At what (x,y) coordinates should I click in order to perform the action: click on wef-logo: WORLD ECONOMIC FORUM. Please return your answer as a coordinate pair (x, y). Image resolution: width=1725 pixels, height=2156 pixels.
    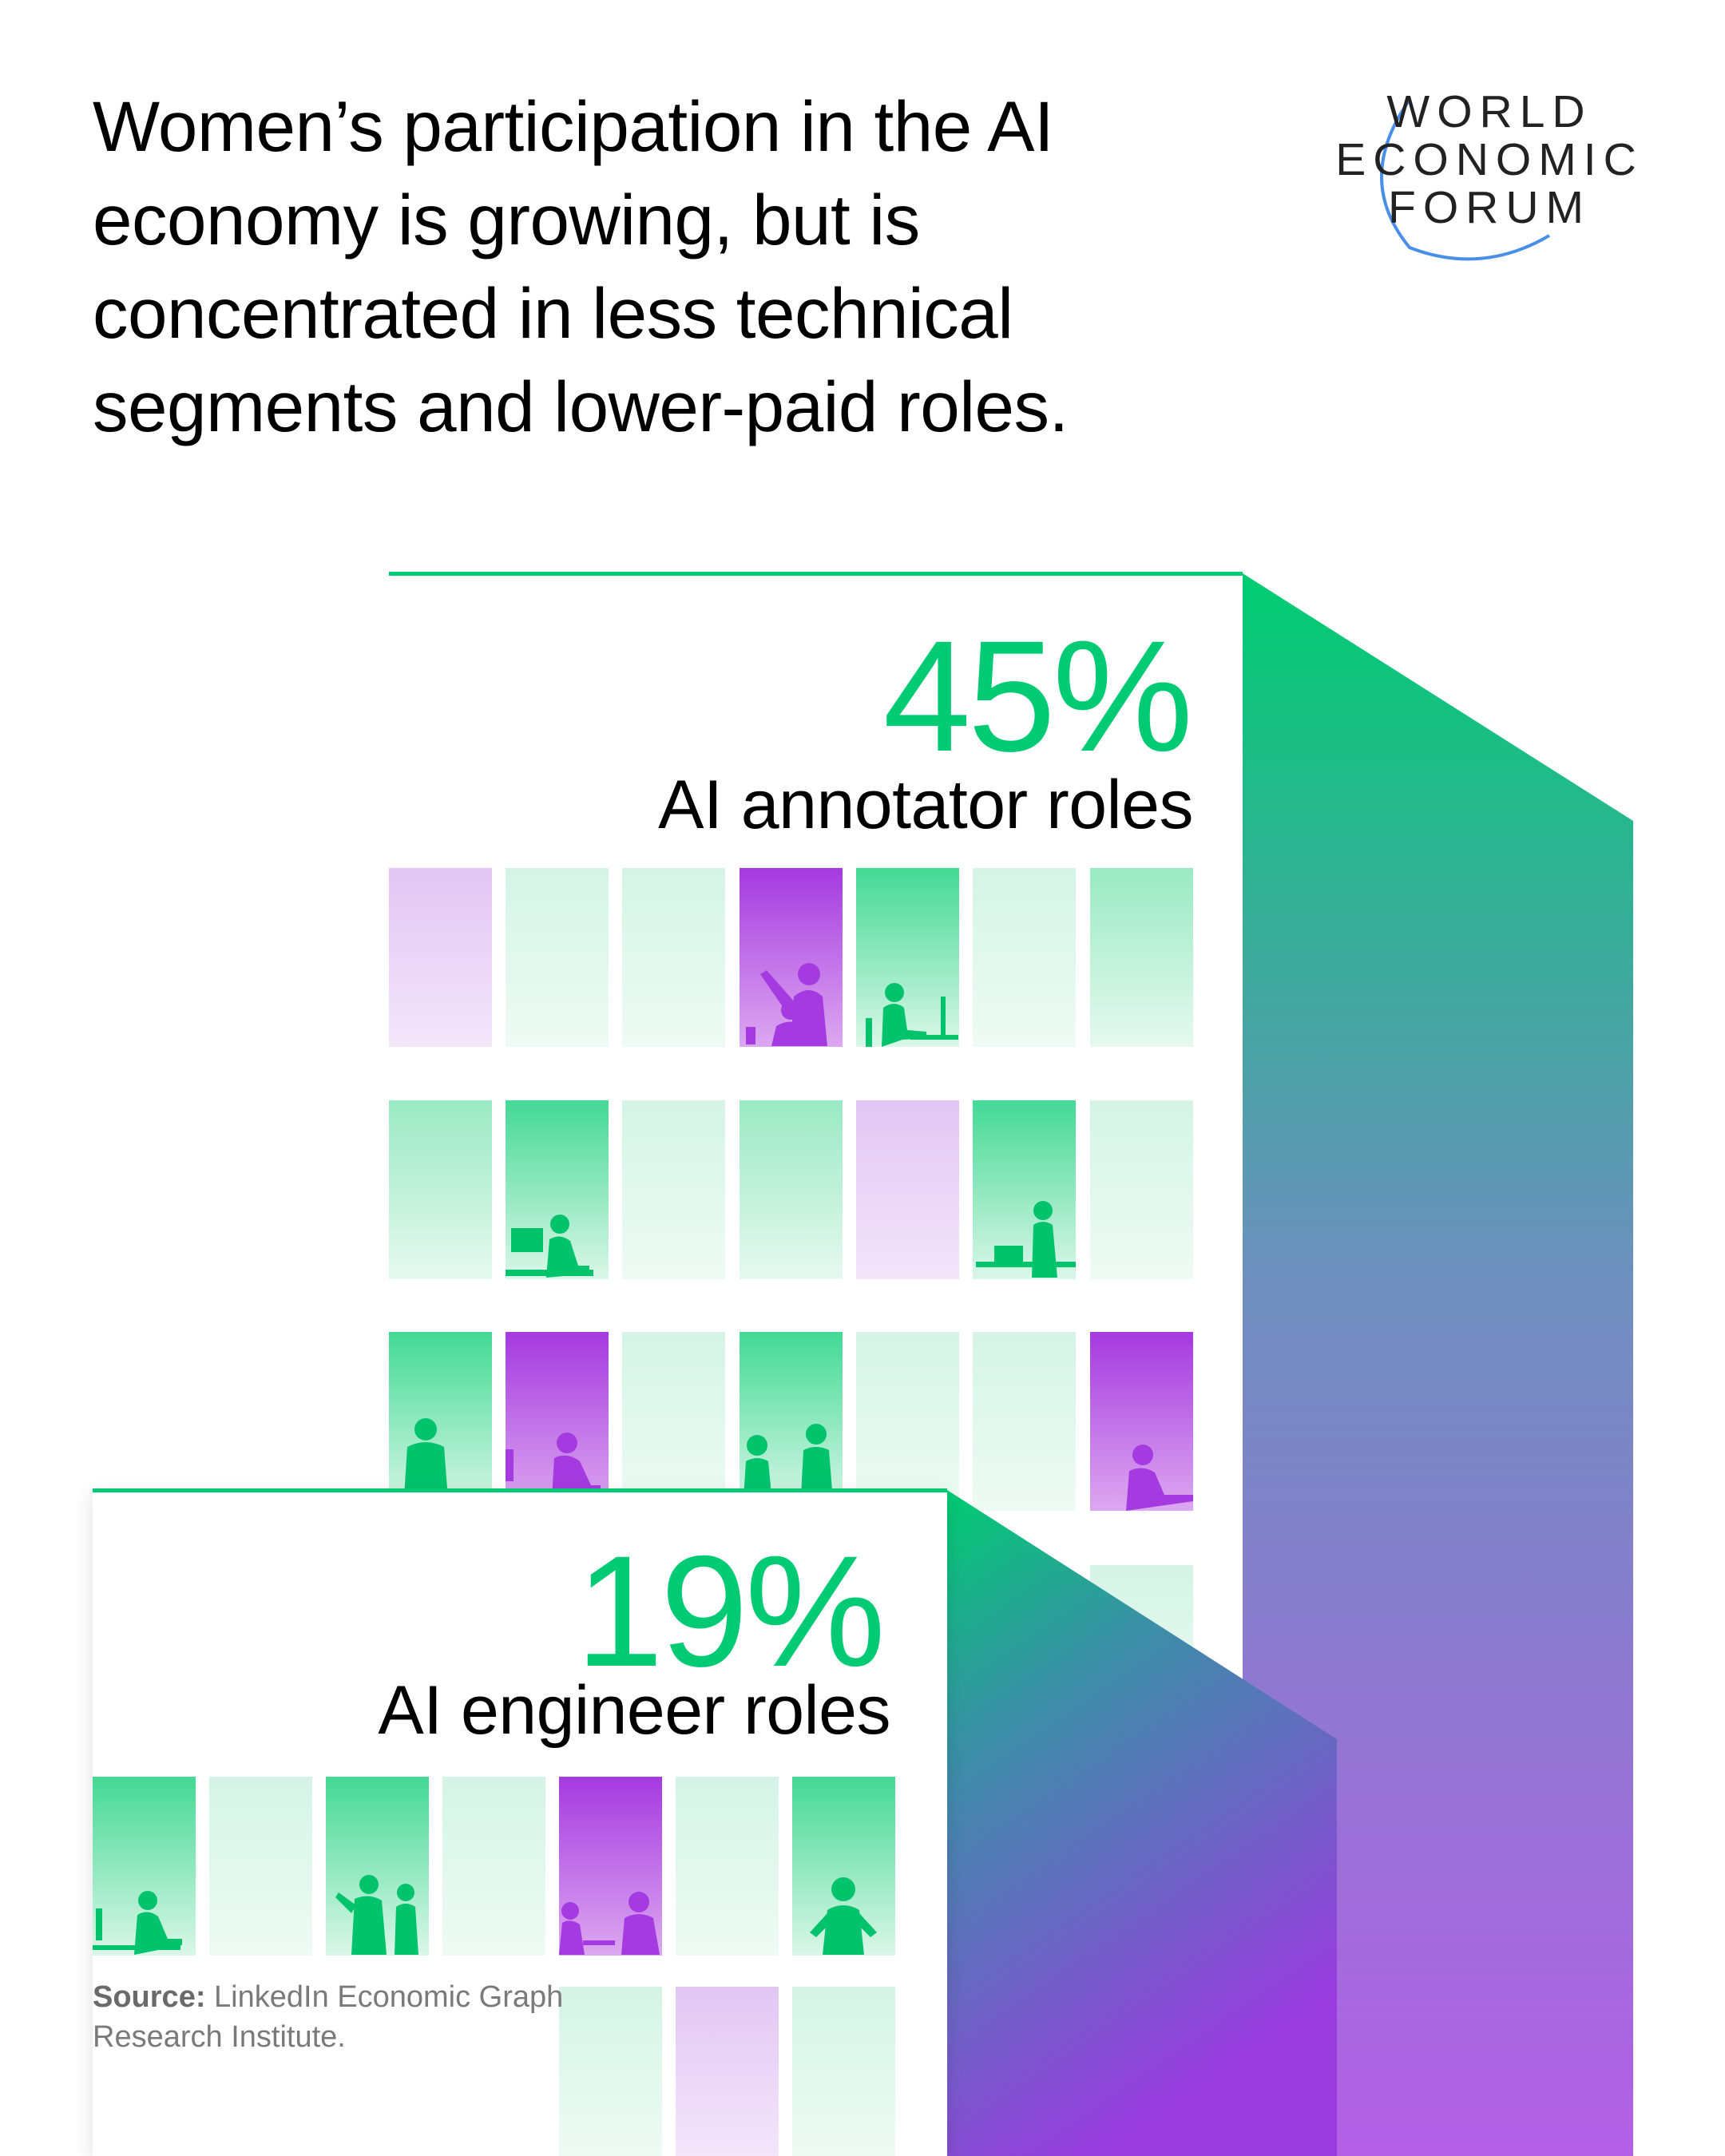
    Looking at the image, I should click on (1490, 179).